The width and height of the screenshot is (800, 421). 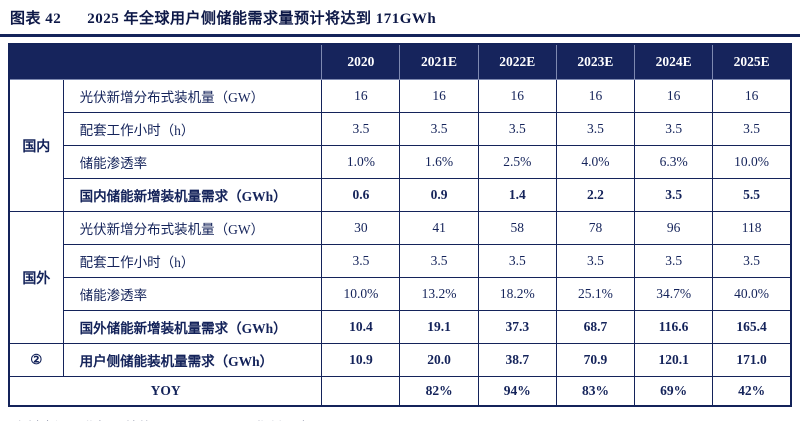 What do you see at coordinates (439, 294) in the screenshot?
I see `value-cell: 13.2%` at bounding box center [439, 294].